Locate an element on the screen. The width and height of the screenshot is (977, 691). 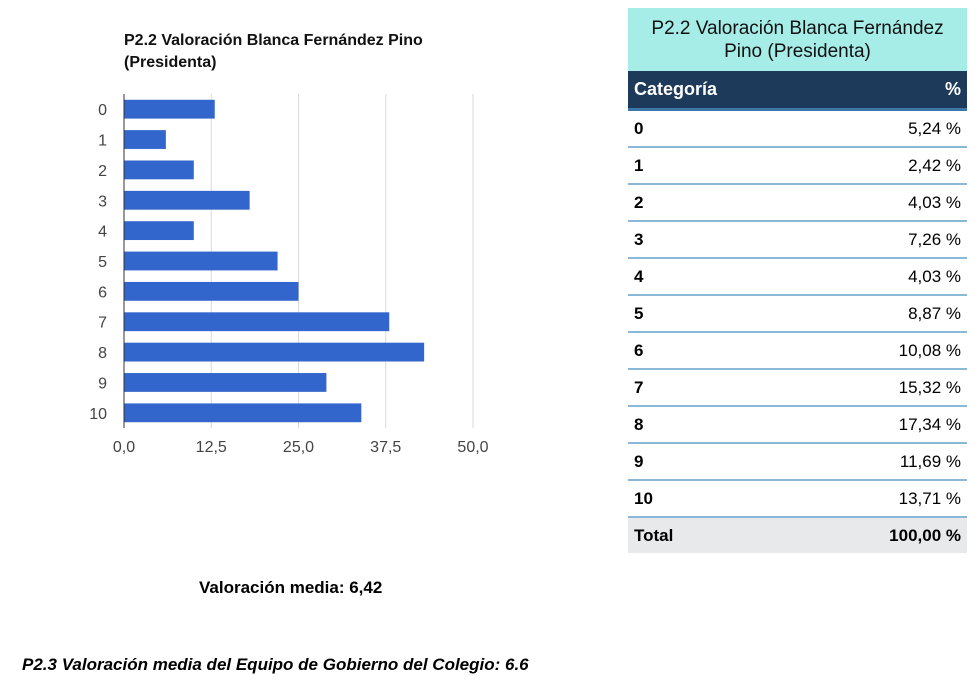
category-label: 0 is located at coordinates (102, 110).